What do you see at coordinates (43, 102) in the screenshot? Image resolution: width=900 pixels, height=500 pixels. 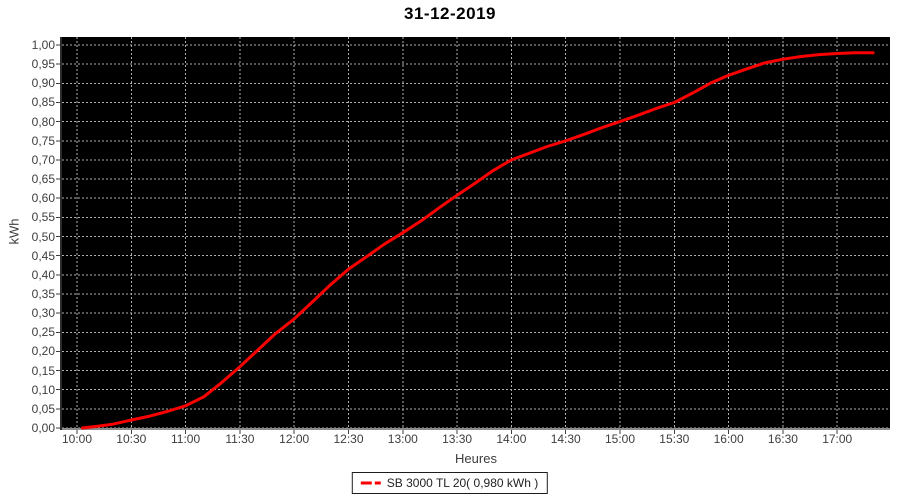 I see `y-tick-label: 0,85` at bounding box center [43, 102].